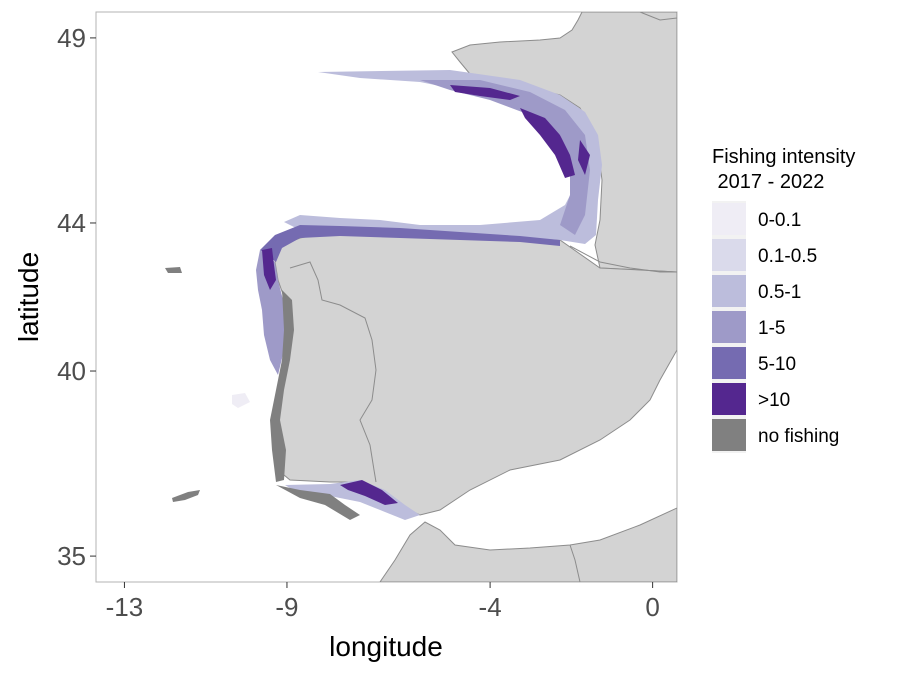  Describe the element at coordinates (623, 259) in the screenshot. I see `border-france-spain` at that location.